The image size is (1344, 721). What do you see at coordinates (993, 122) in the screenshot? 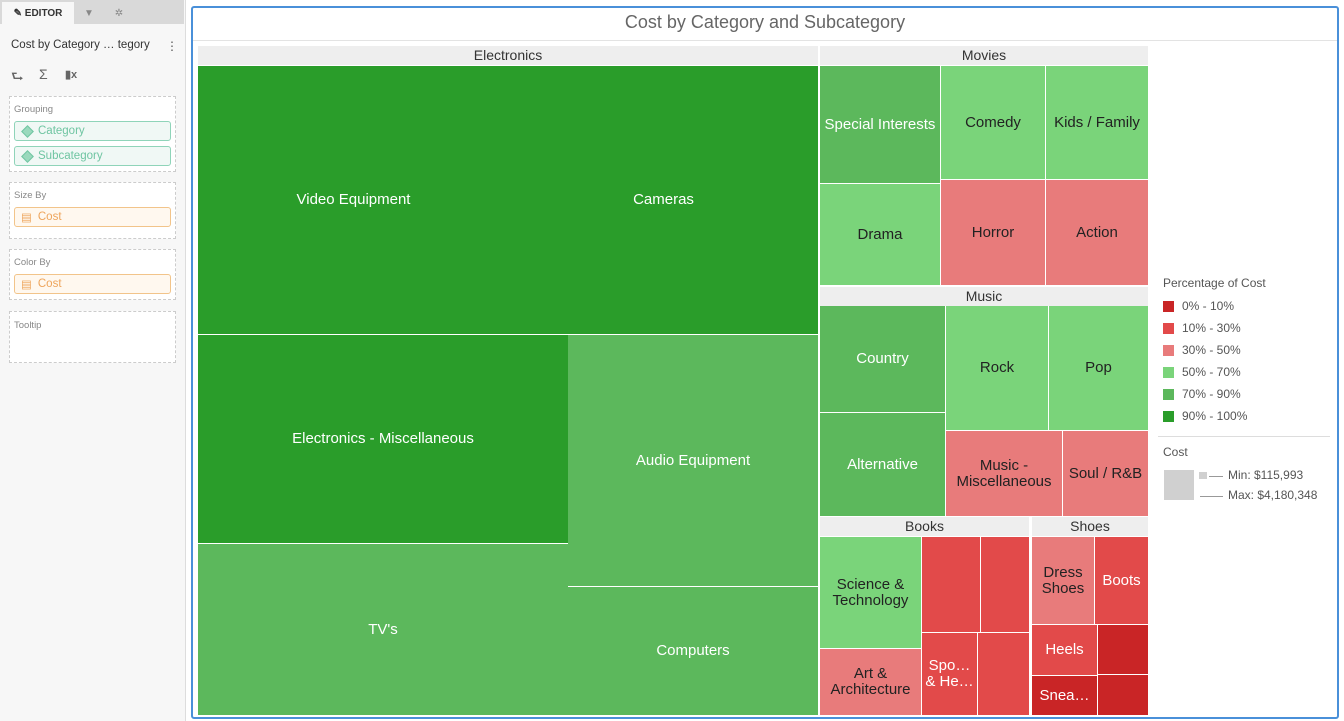
I see `treemap-cell: Comedy` at bounding box center [993, 122].